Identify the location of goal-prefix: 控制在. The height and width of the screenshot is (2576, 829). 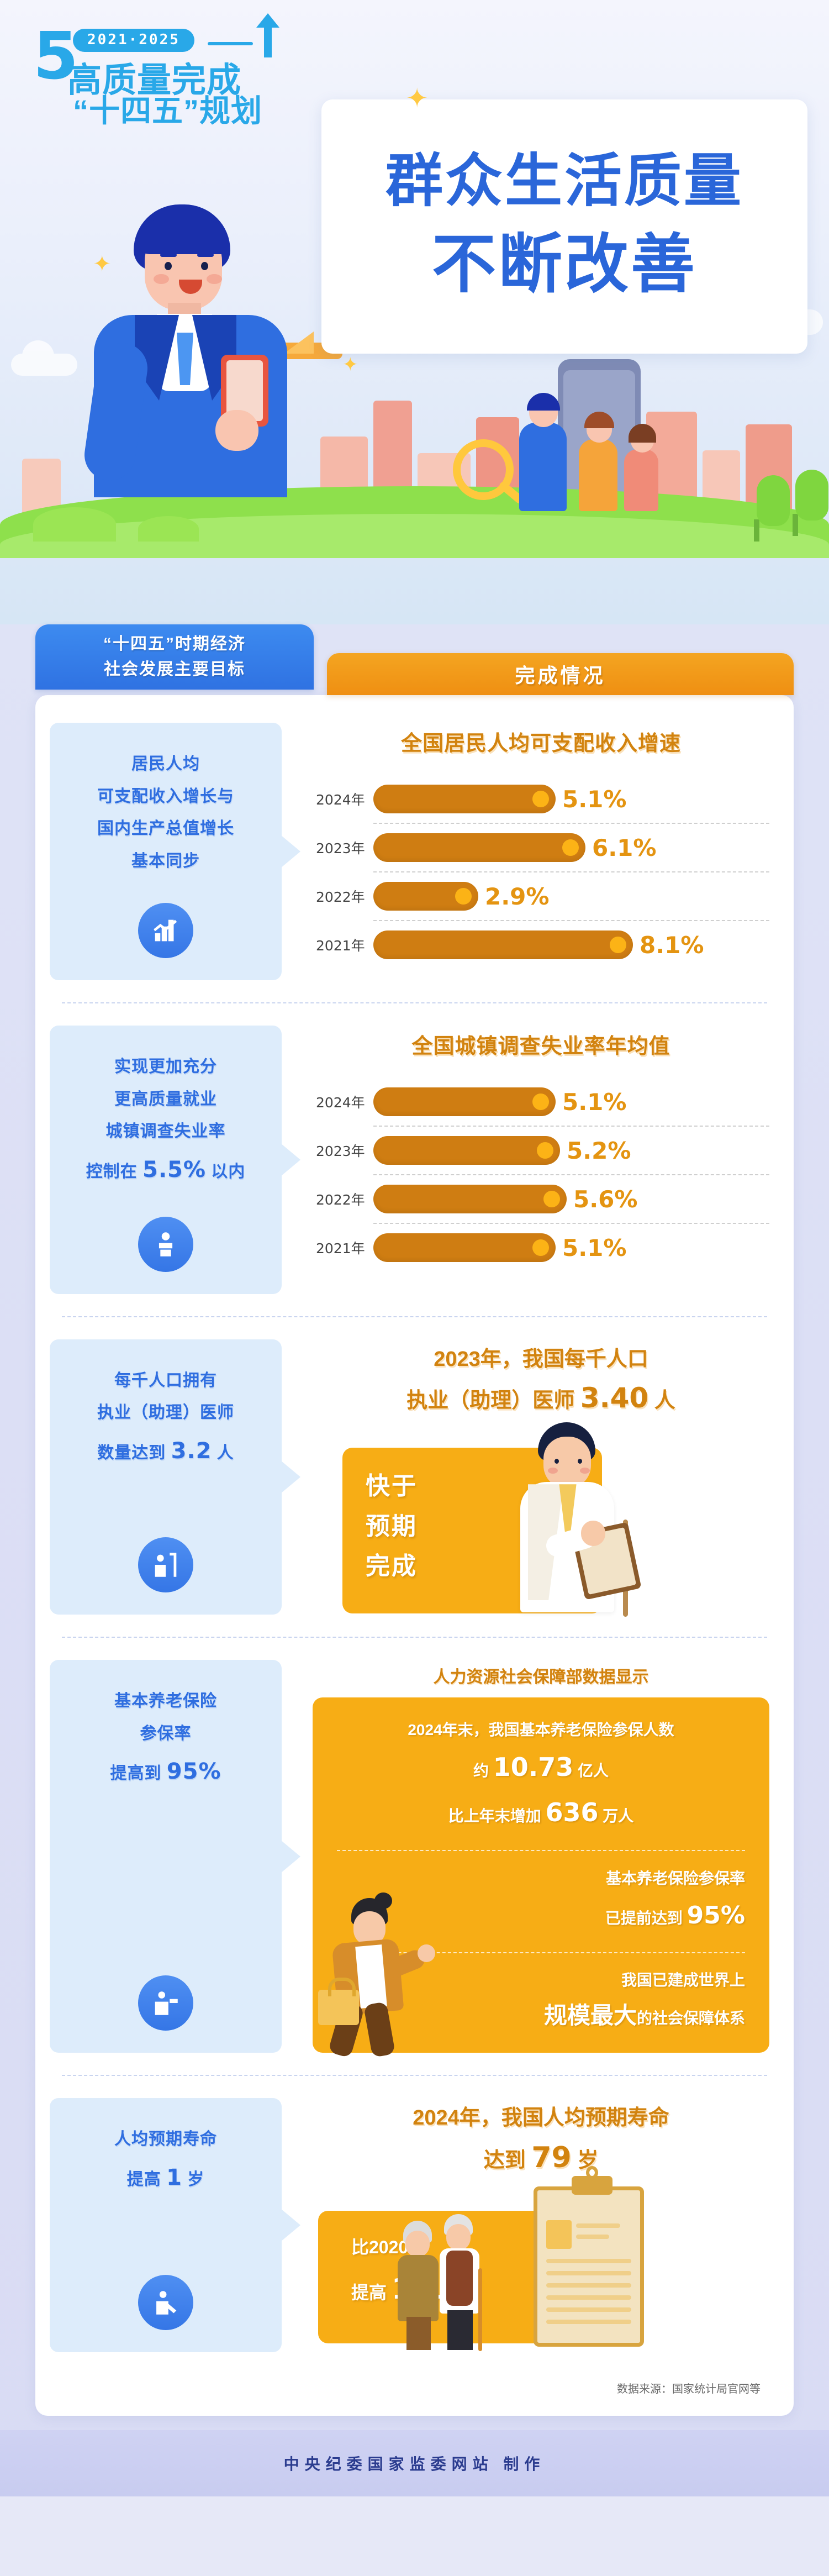
(115, 1171).